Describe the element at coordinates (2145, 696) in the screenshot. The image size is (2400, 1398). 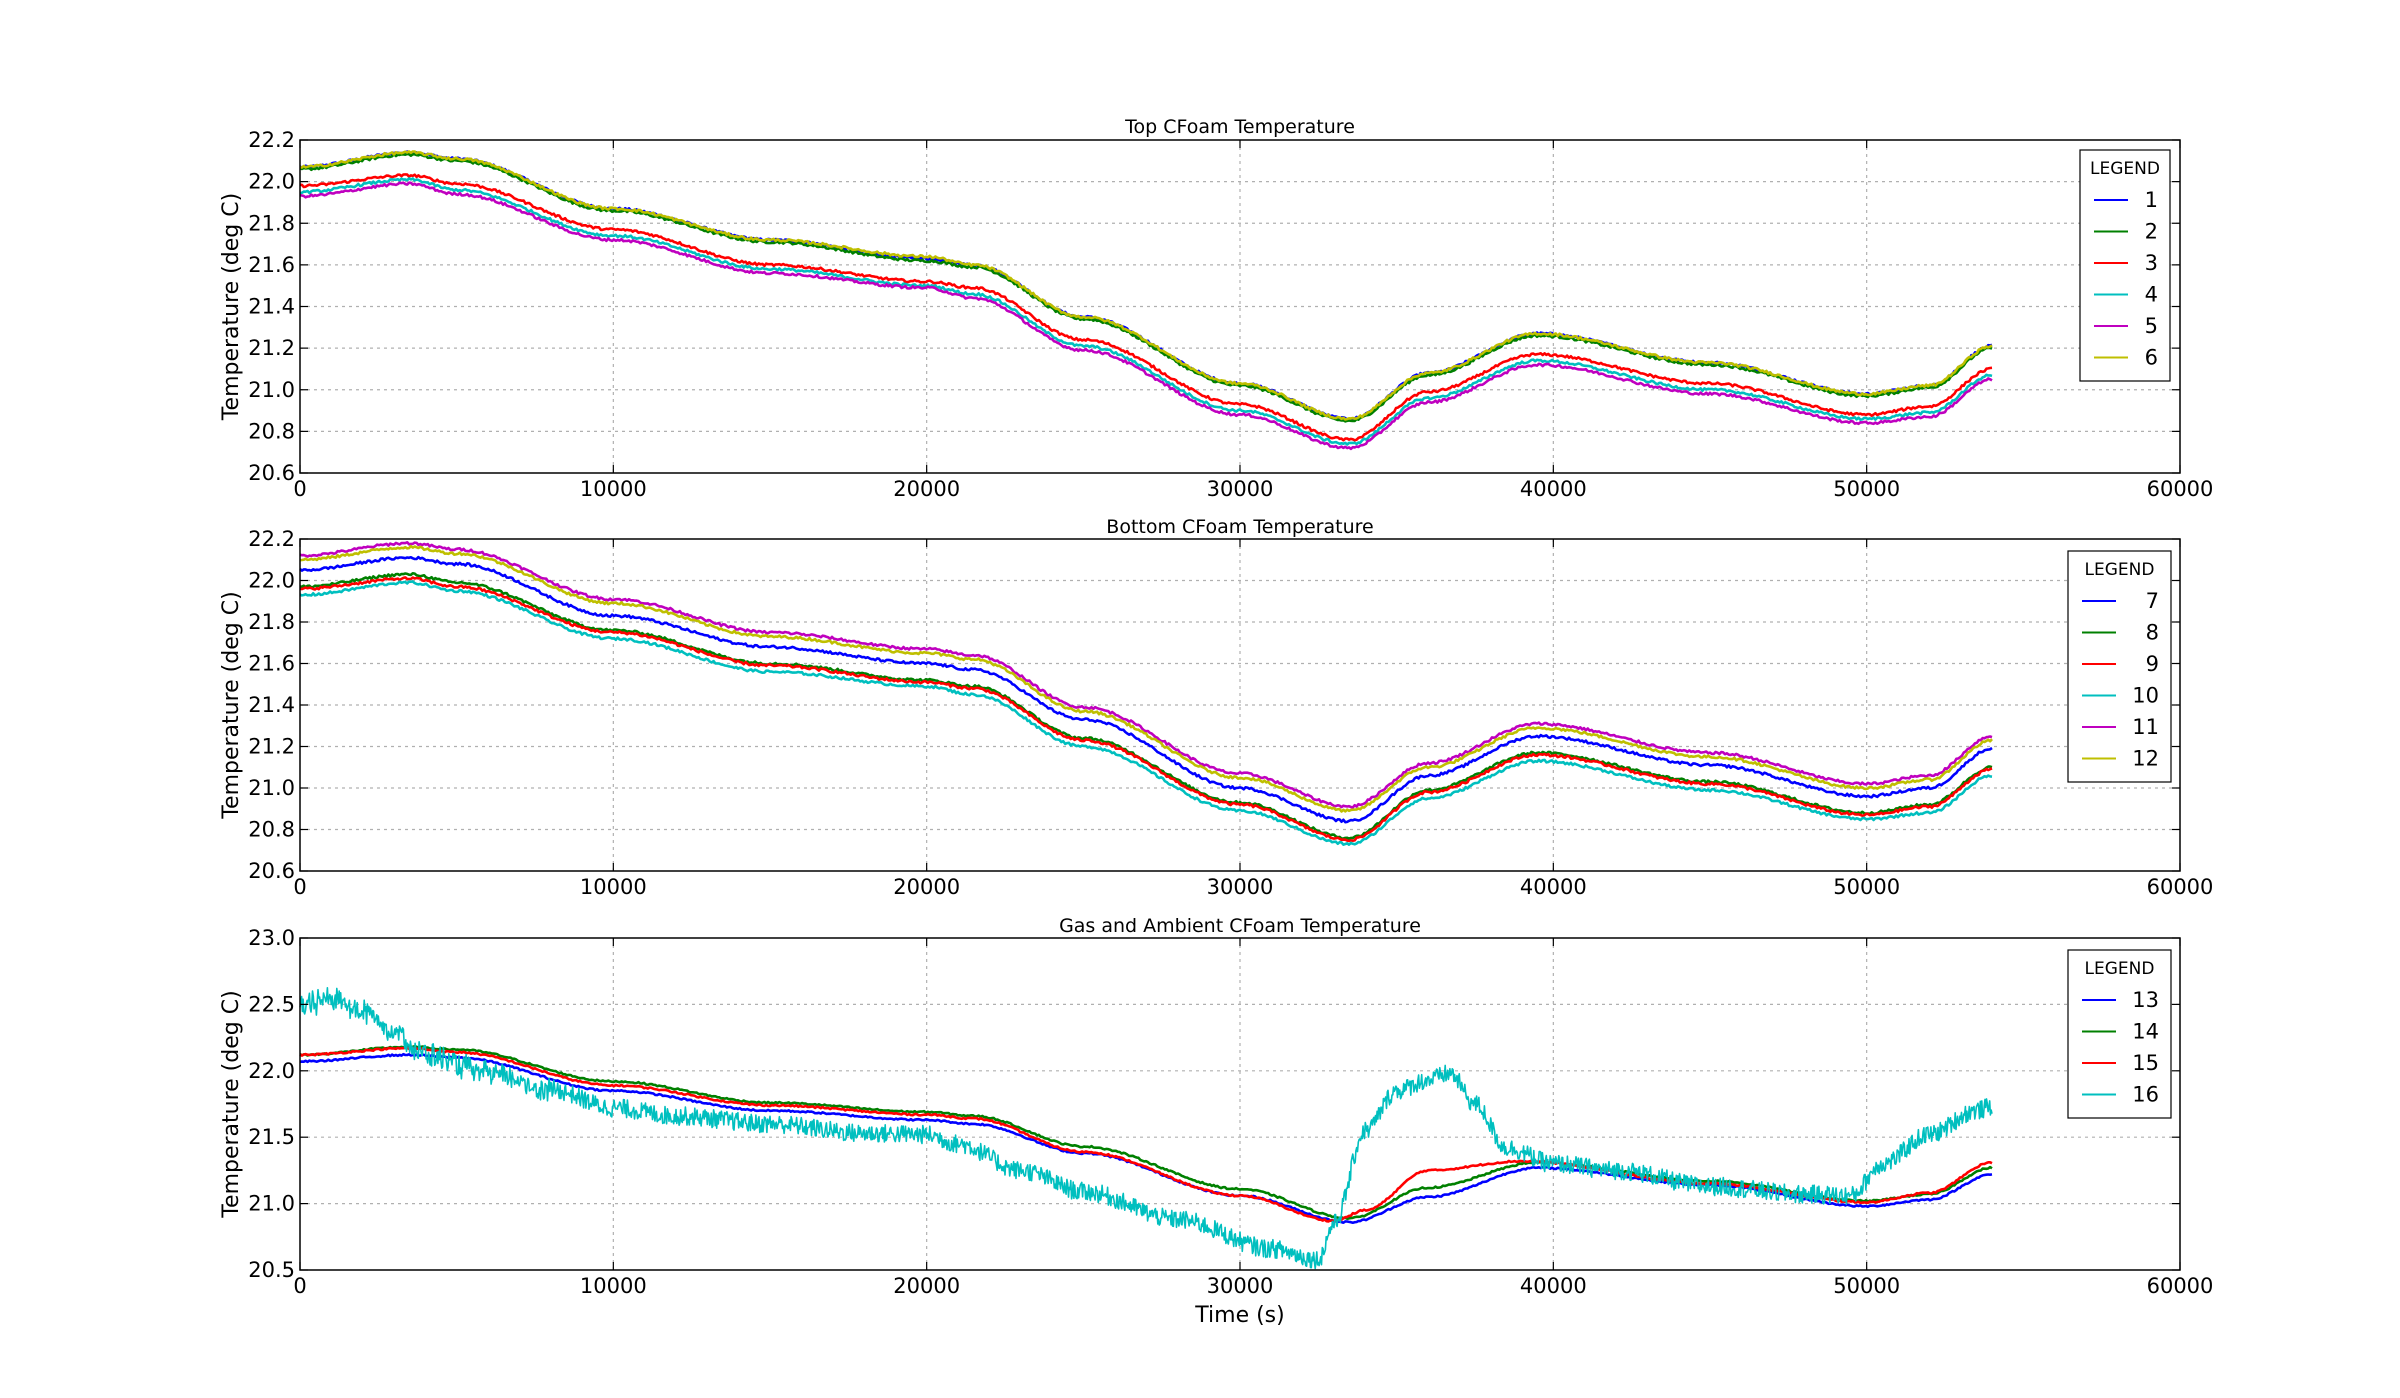
I see `legend-label-10: 10` at that location.